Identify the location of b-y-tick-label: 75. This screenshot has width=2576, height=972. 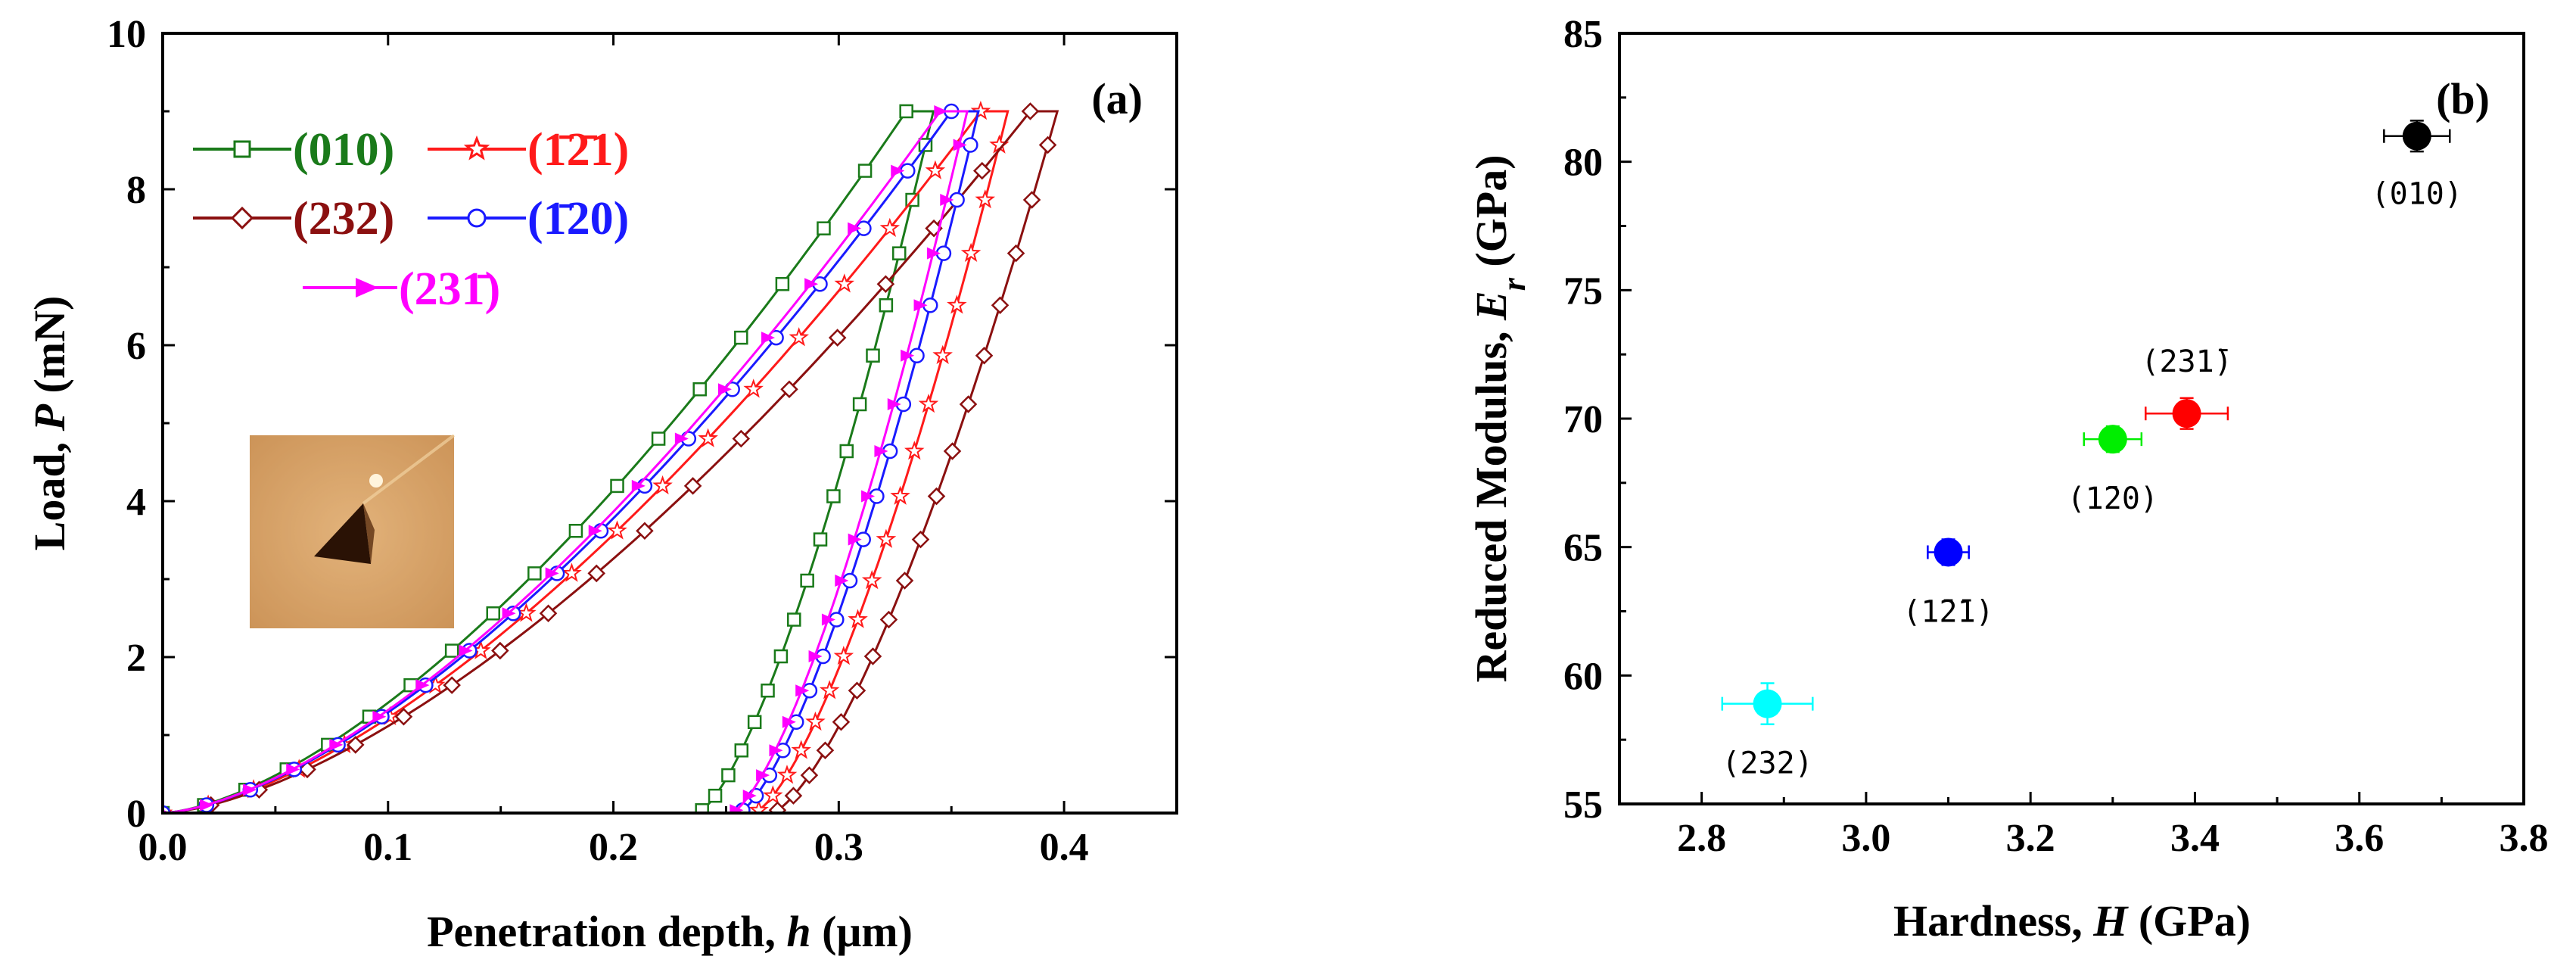
(1583, 291).